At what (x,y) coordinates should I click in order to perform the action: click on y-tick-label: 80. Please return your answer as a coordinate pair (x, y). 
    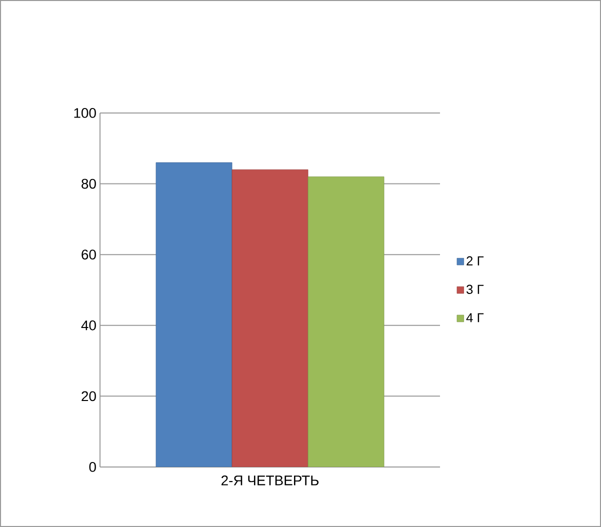
    Looking at the image, I should click on (89, 183).